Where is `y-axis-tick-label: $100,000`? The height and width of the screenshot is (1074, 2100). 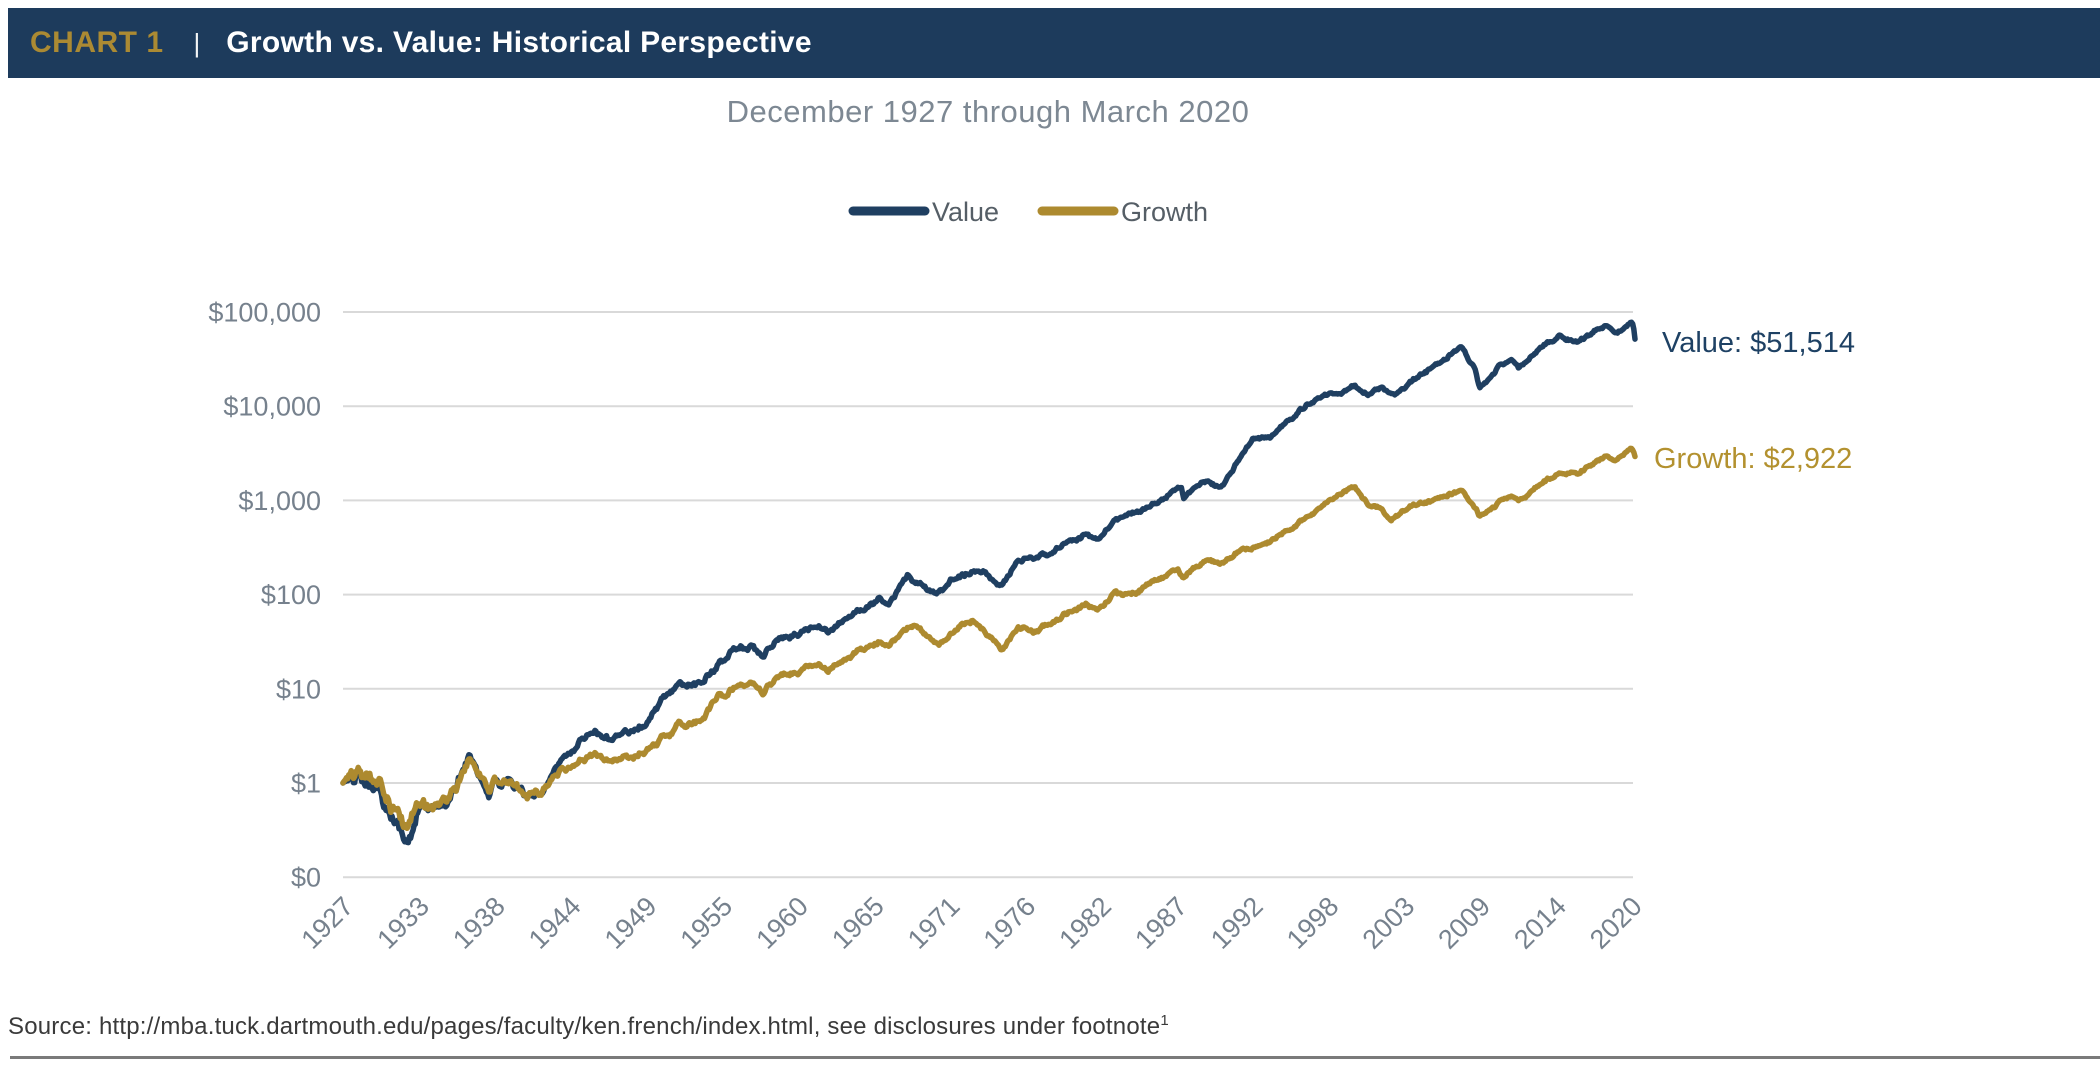 y-axis-tick-label: $100,000 is located at coordinates (264, 313).